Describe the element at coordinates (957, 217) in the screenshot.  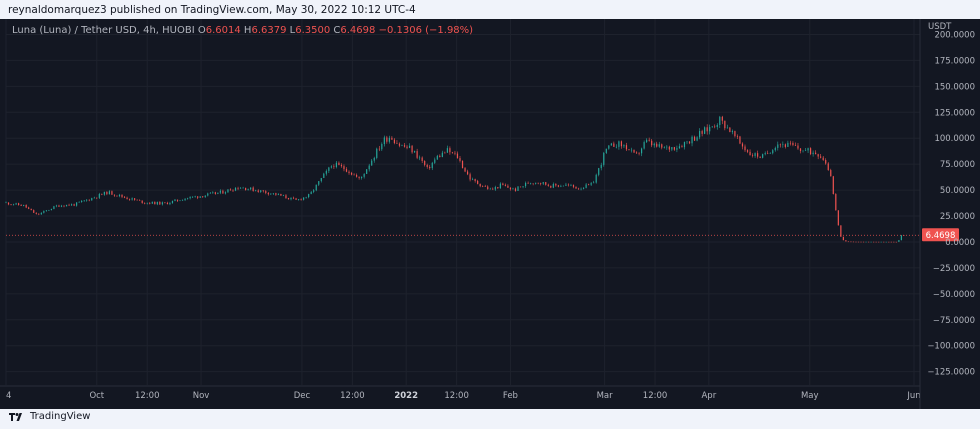
I see `price-tick-label: 25.0000` at that location.